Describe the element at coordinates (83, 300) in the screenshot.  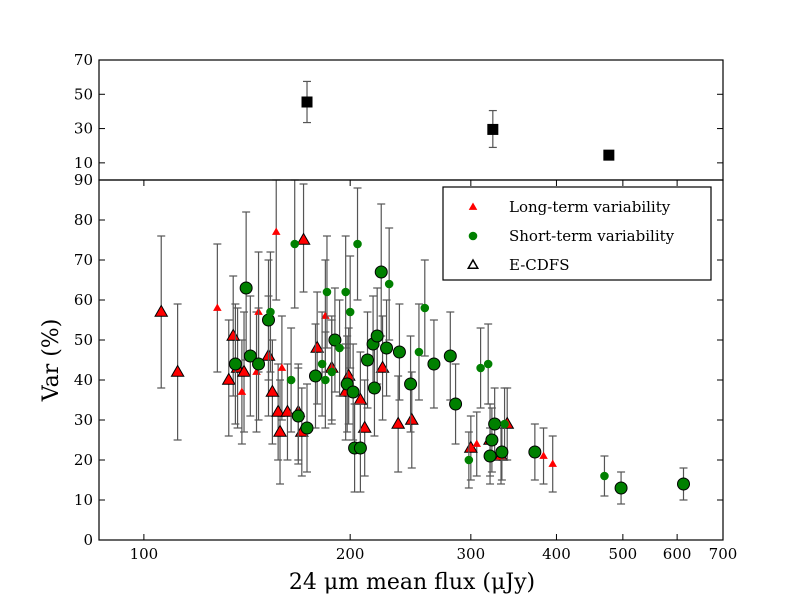
I see `y-tick-label: 60` at that location.